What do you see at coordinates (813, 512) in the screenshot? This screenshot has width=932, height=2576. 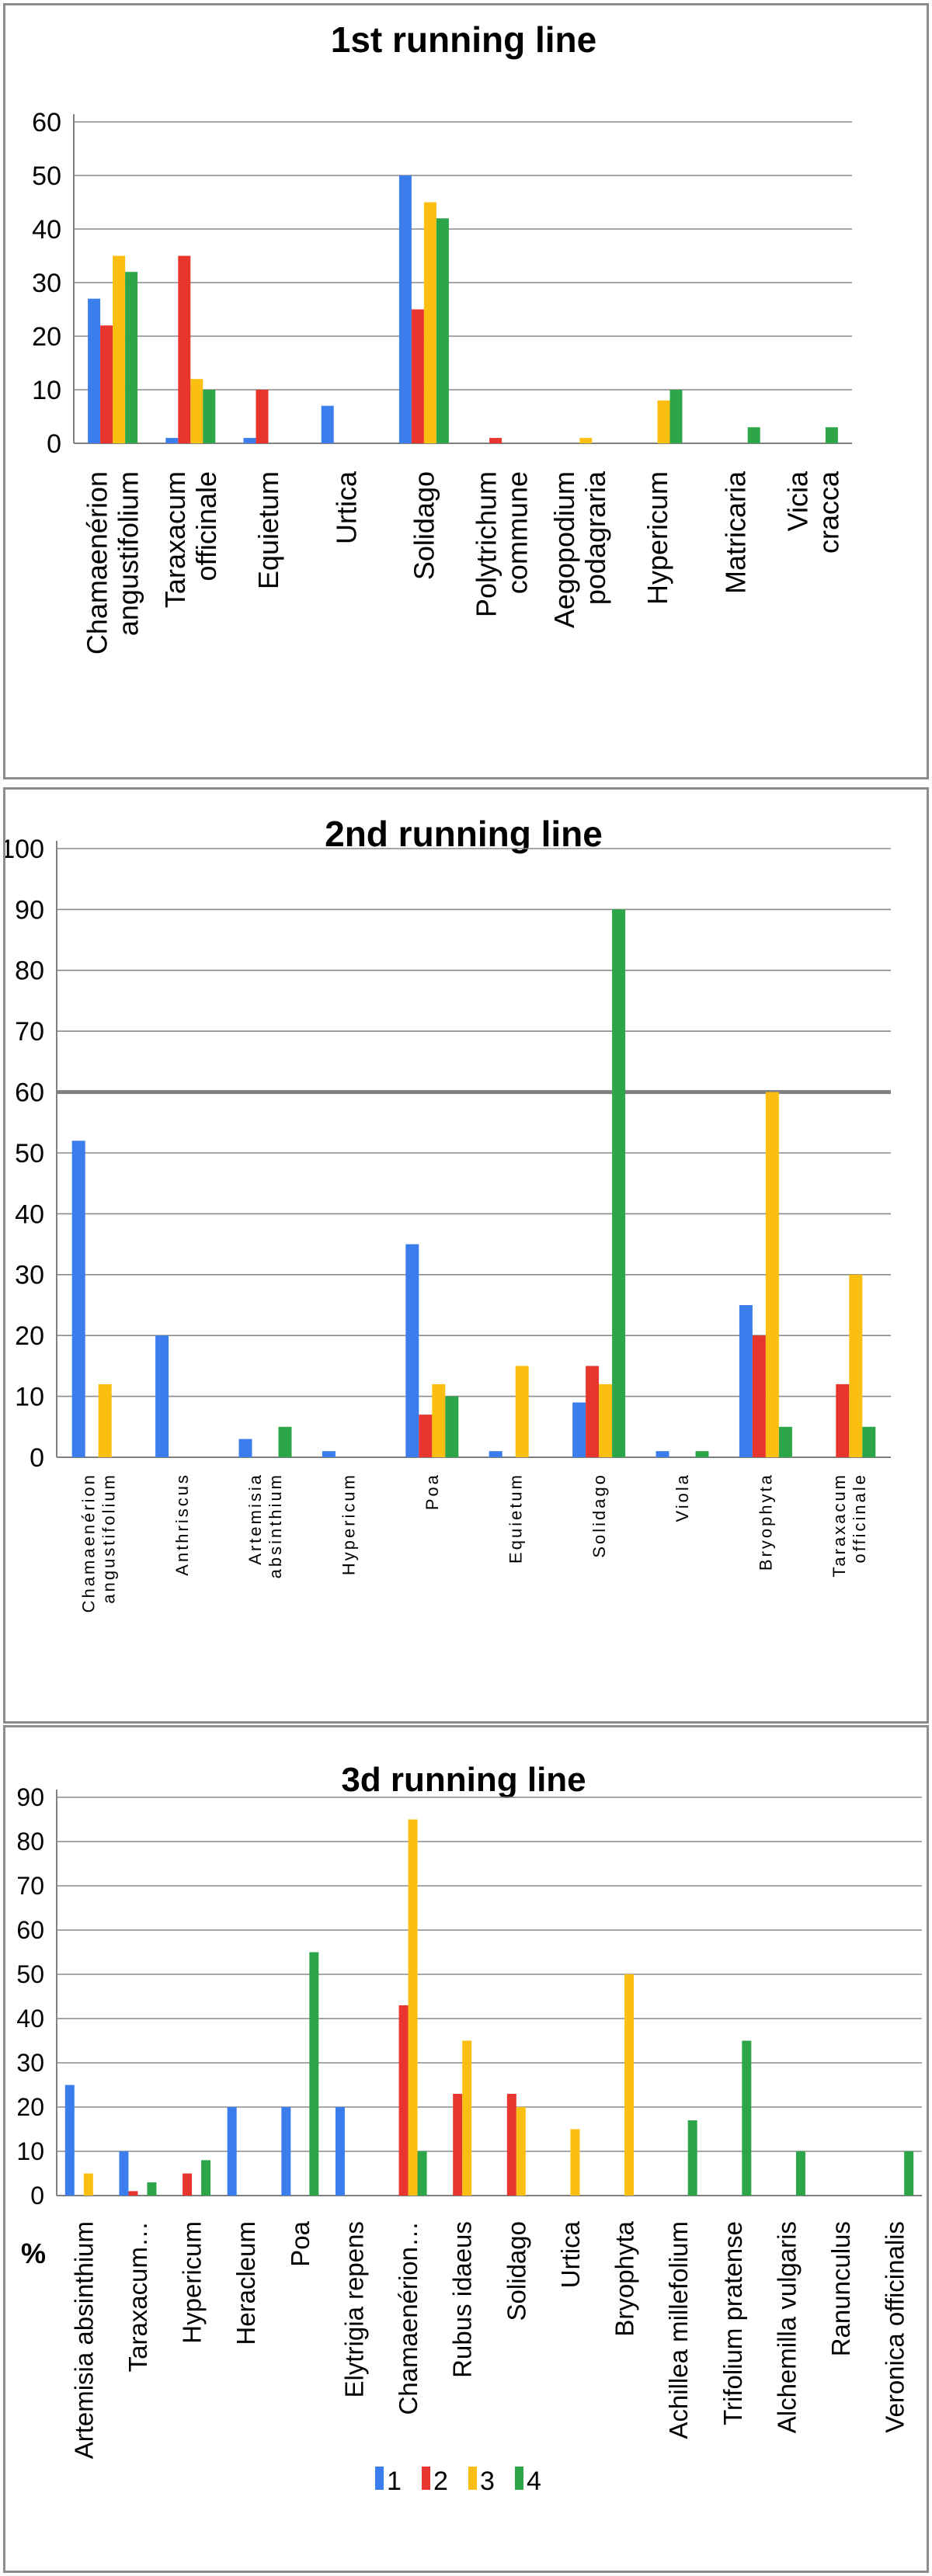 I see `x-category-label: Viciacracca` at bounding box center [813, 512].